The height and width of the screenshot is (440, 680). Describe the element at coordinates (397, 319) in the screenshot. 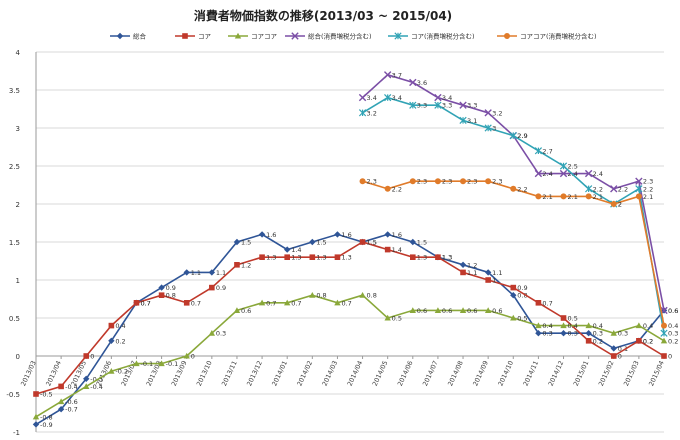

I see `data-label: 0.5` at that location.